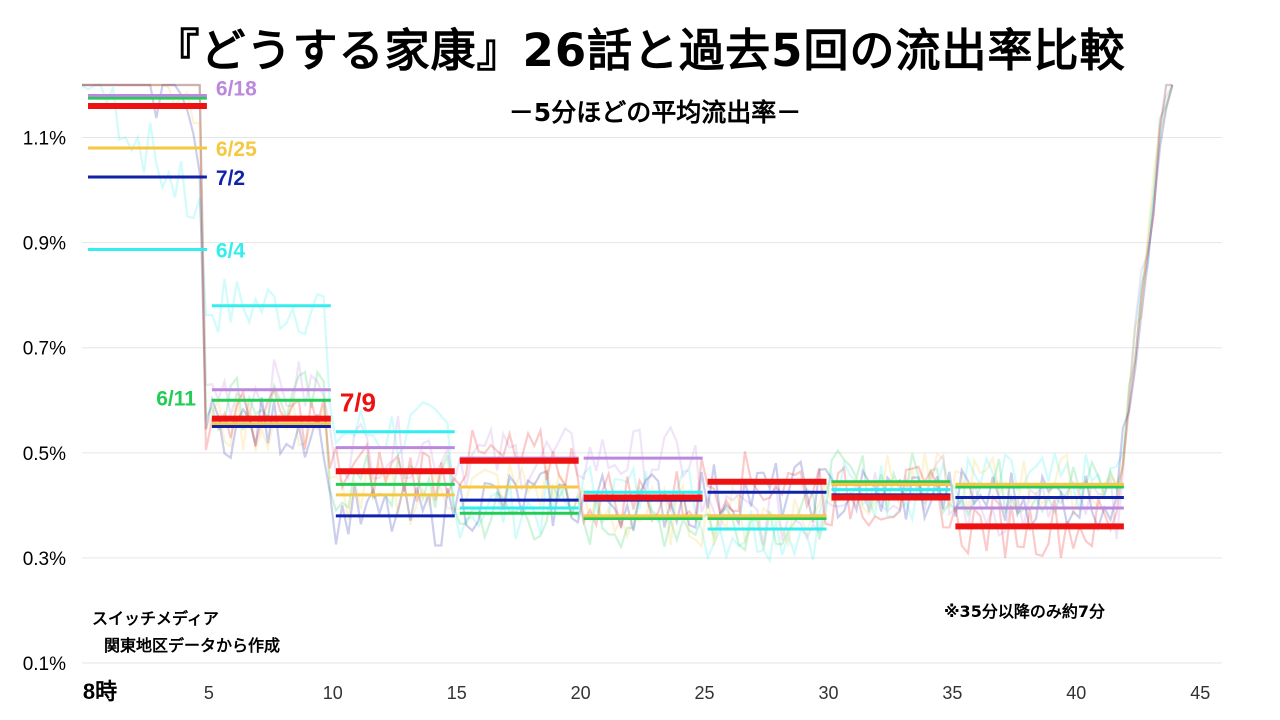  What do you see at coordinates (230, 178) in the screenshot?
I see `series-label-7-2: 7/2` at bounding box center [230, 178].